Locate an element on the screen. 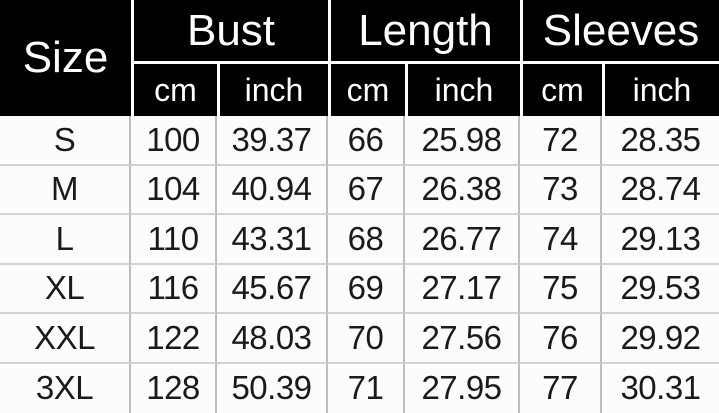 The height and width of the screenshot is (413, 719). sleeves-inch-cell: 28.35 is located at coordinates (660, 141).